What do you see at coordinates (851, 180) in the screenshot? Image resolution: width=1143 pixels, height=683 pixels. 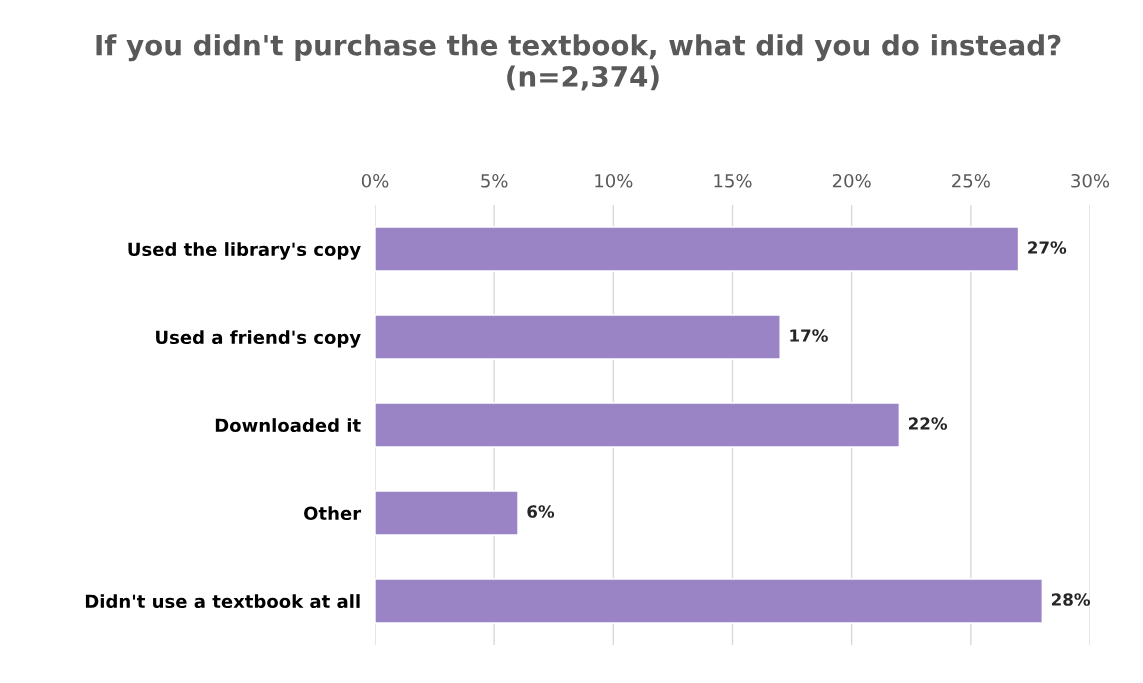 I see `x-tick-label: 20%` at bounding box center [851, 180].